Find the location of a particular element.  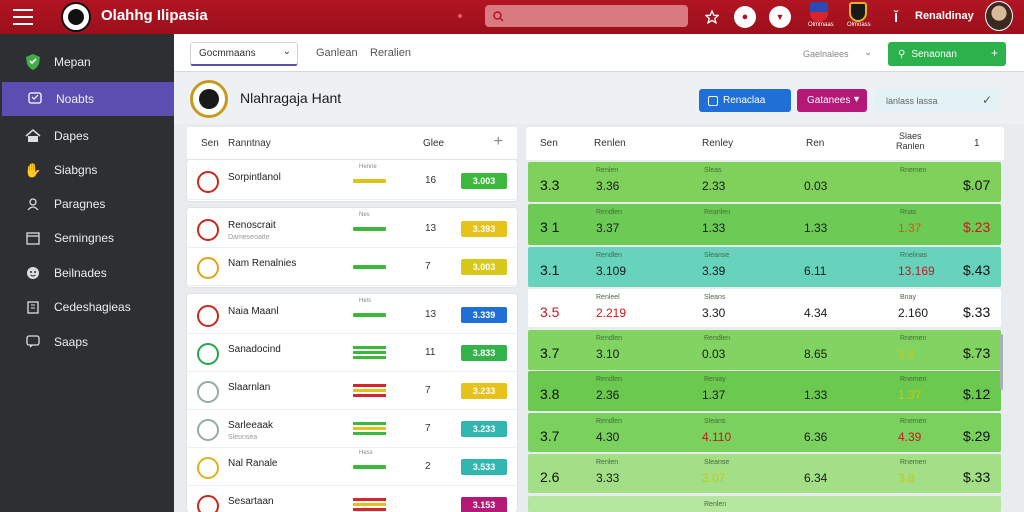

search-input is located at coordinates (593, 16).